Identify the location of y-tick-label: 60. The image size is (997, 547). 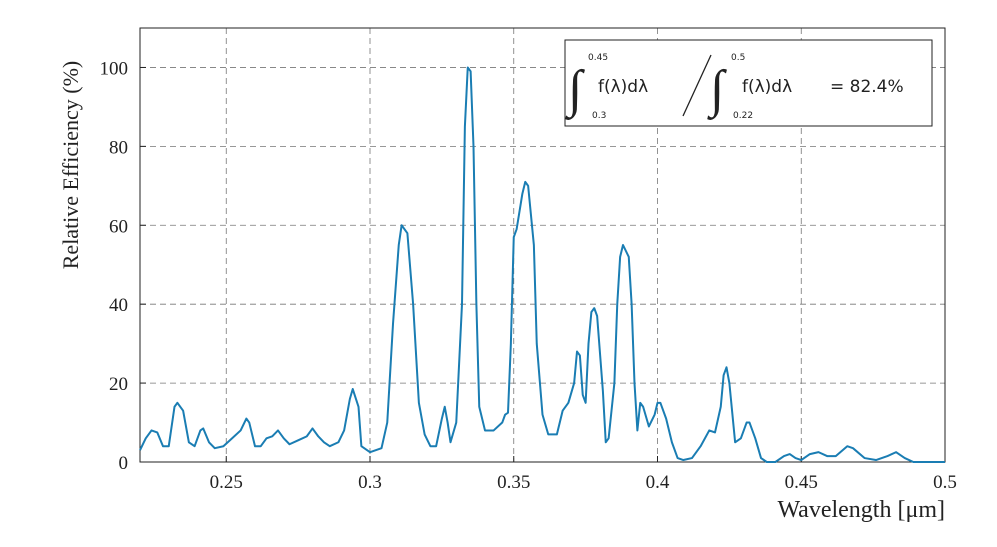
(118, 226).